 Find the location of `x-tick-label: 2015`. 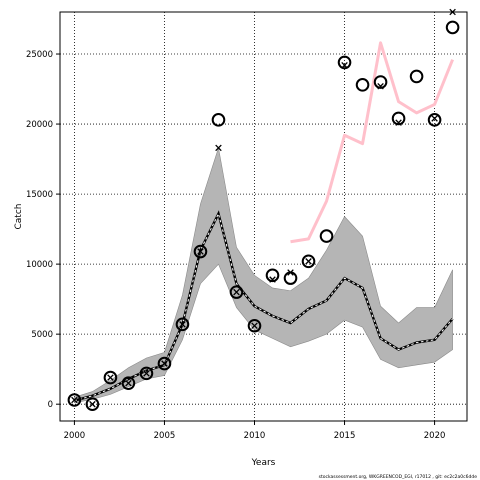

x-tick-label: 2015 is located at coordinates (345, 436).